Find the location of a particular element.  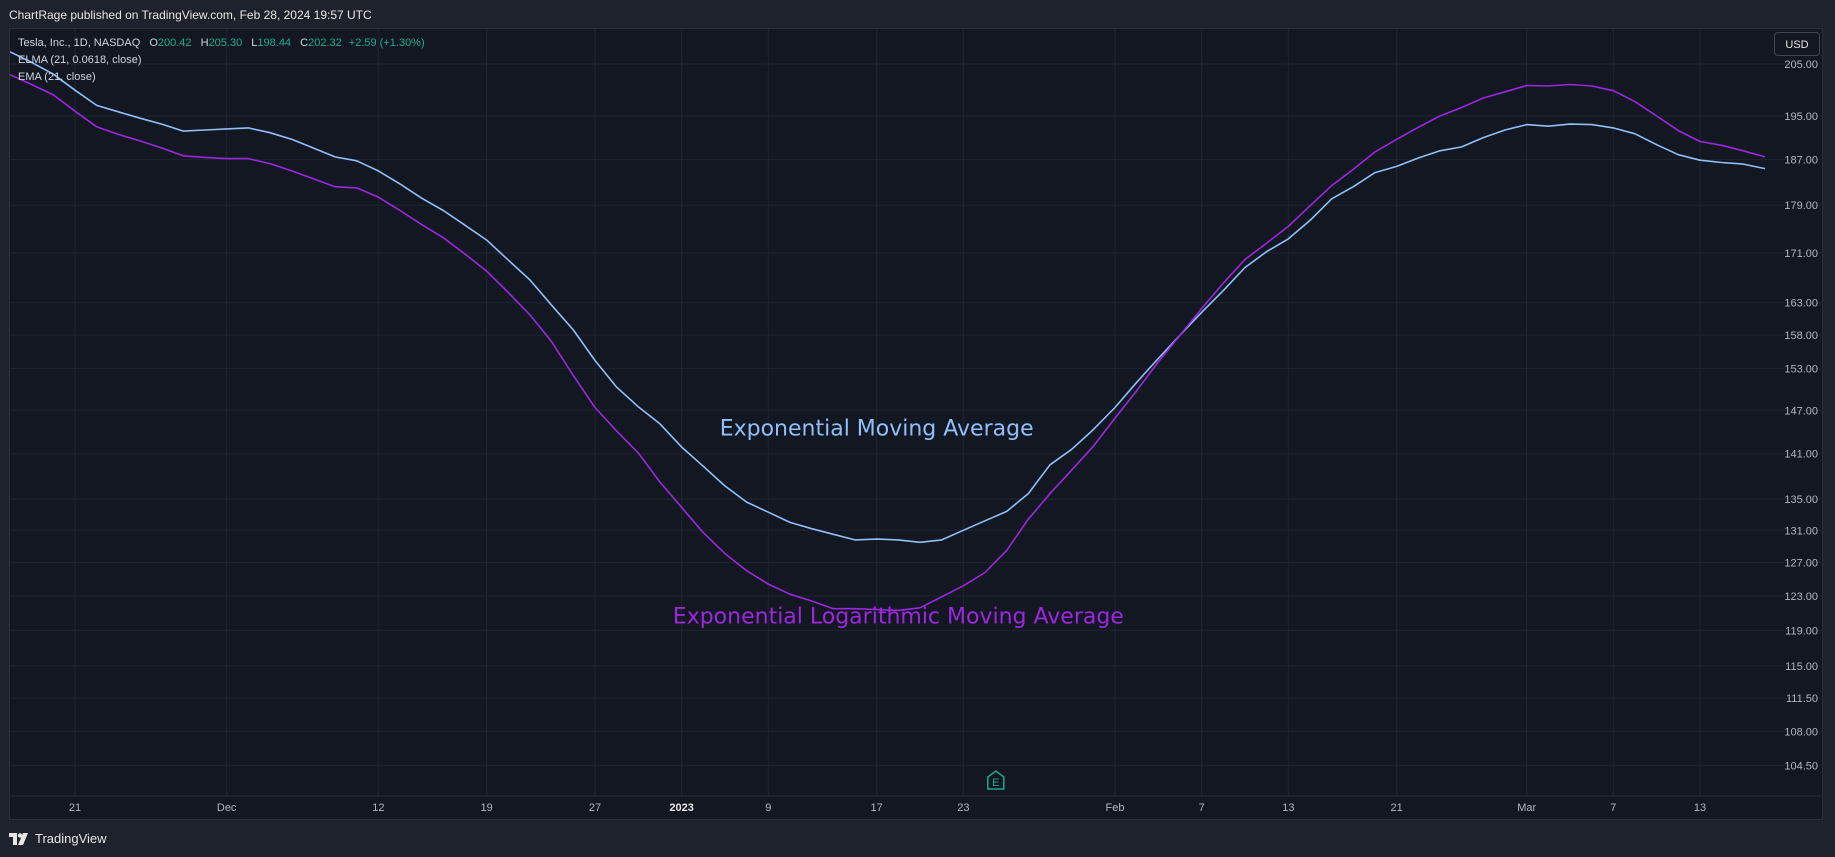

currency-button: USD is located at coordinates (1797, 44).